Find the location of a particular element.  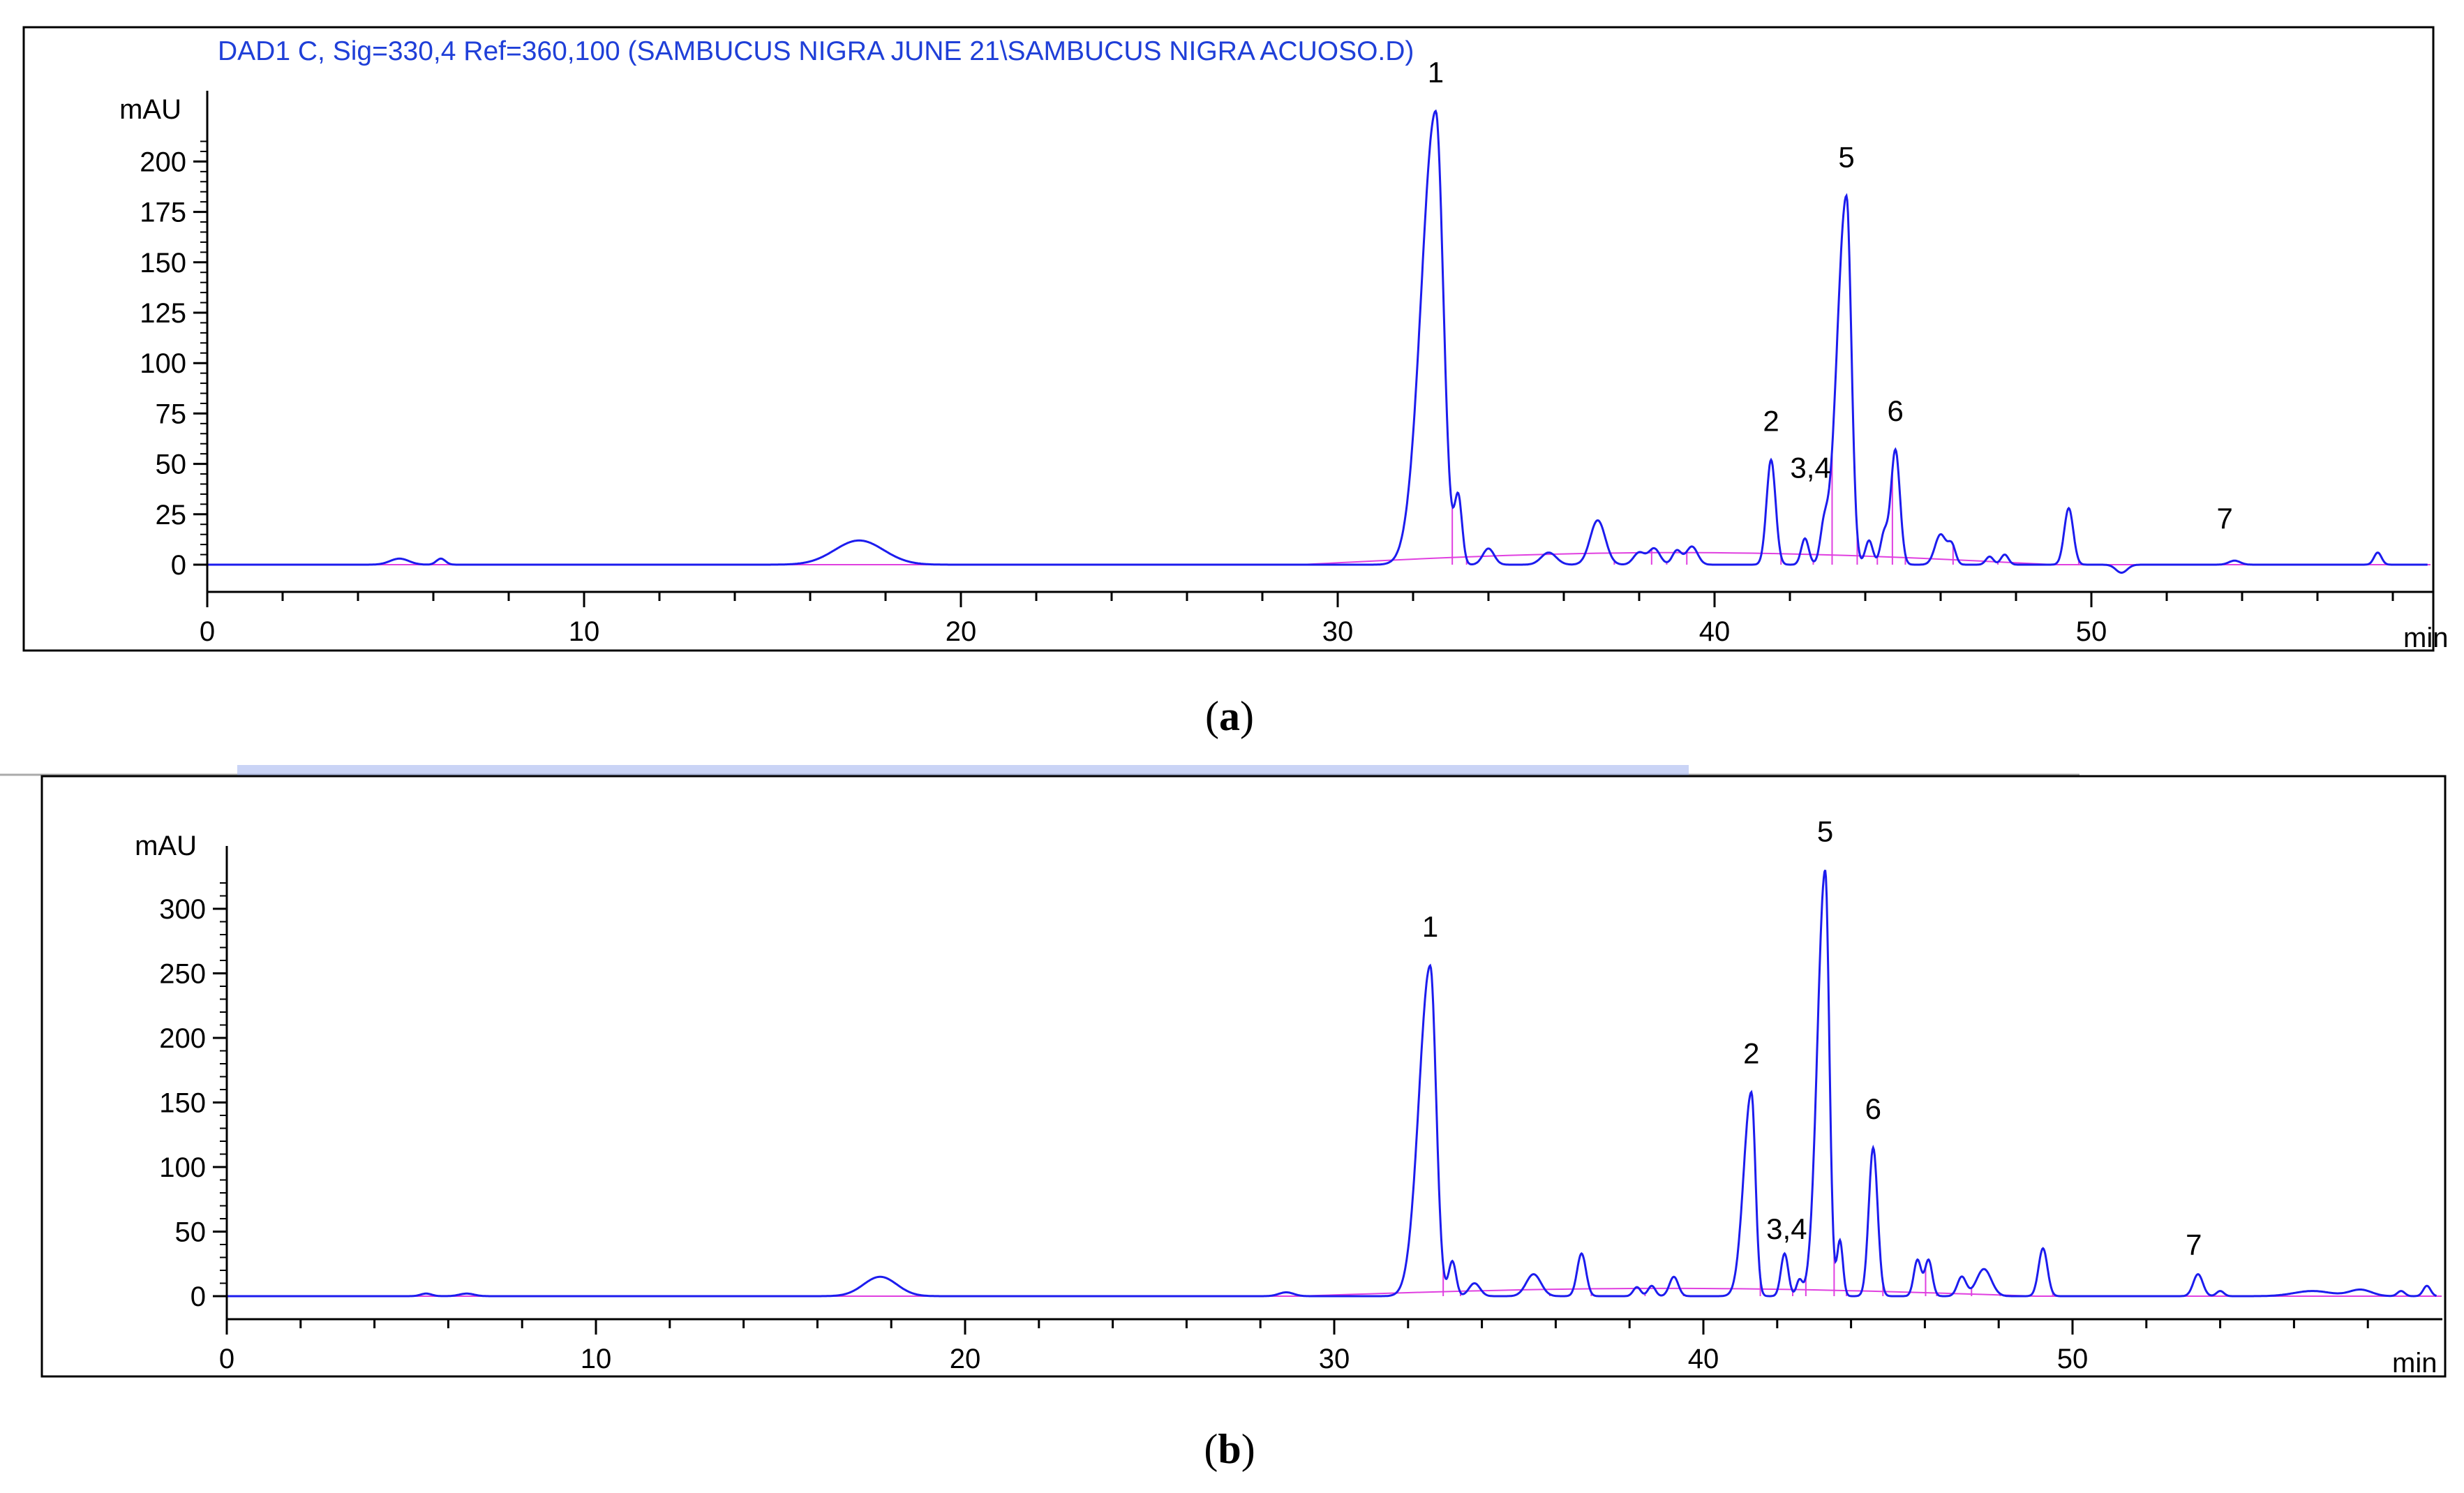

panel-a-y-axis-label: mAU is located at coordinates (150, 109).